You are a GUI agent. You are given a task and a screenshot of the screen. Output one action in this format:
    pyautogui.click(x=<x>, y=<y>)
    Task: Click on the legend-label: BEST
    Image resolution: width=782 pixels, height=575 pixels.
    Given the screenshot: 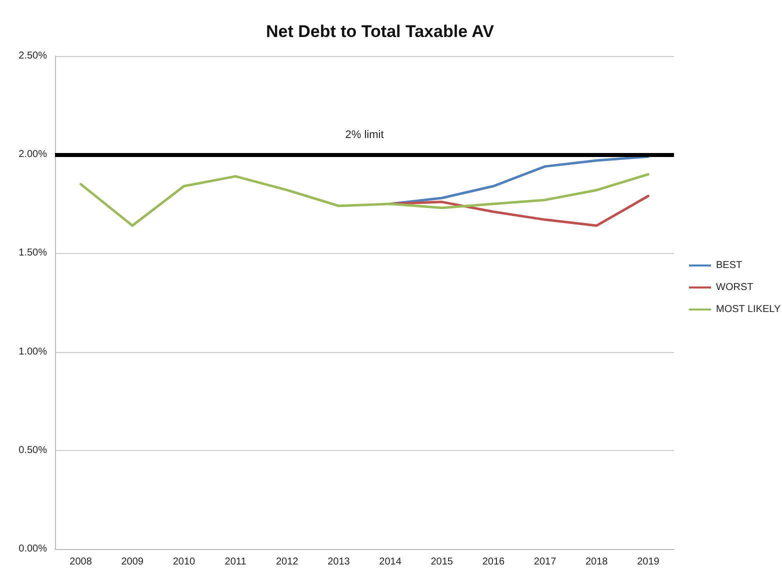 What is the action you would take?
    pyautogui.click(x=729, y=265)
    